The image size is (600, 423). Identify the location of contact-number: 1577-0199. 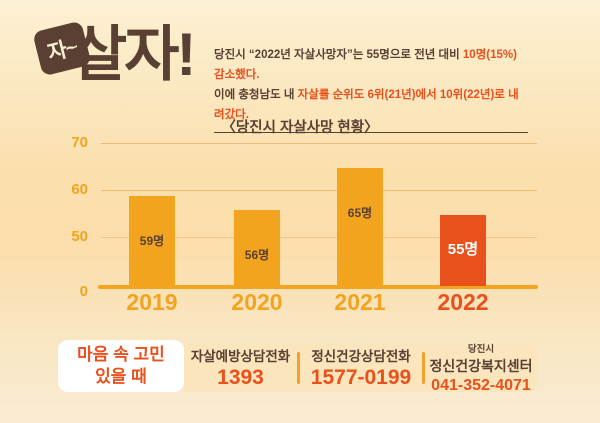
(361, 377).